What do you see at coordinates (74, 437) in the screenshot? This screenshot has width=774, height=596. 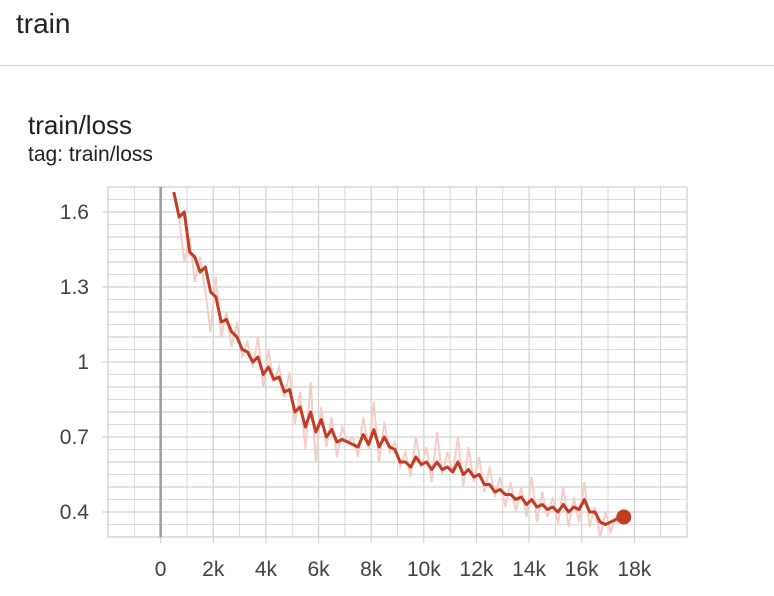 I see `y-tick-label: 0.7` at bounding box center [74, 437].